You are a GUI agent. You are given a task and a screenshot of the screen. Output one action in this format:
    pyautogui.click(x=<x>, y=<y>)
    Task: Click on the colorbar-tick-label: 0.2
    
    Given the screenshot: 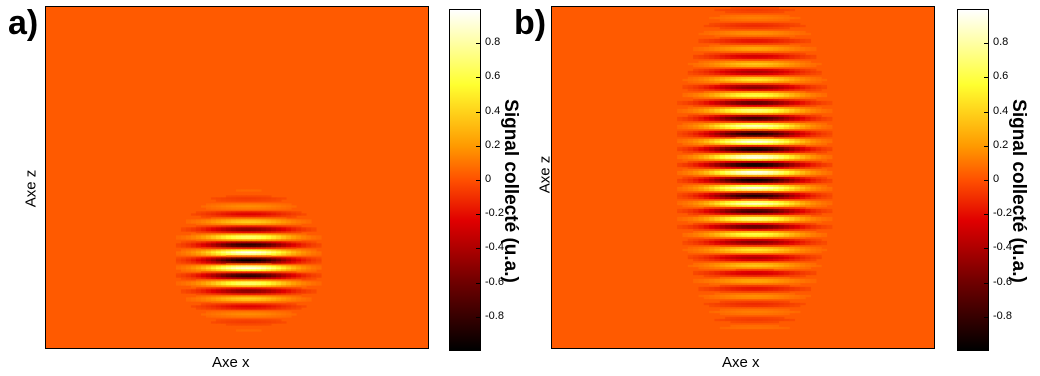 What is the action you would take?
    pyautogui.click(x=493, y=144)
    